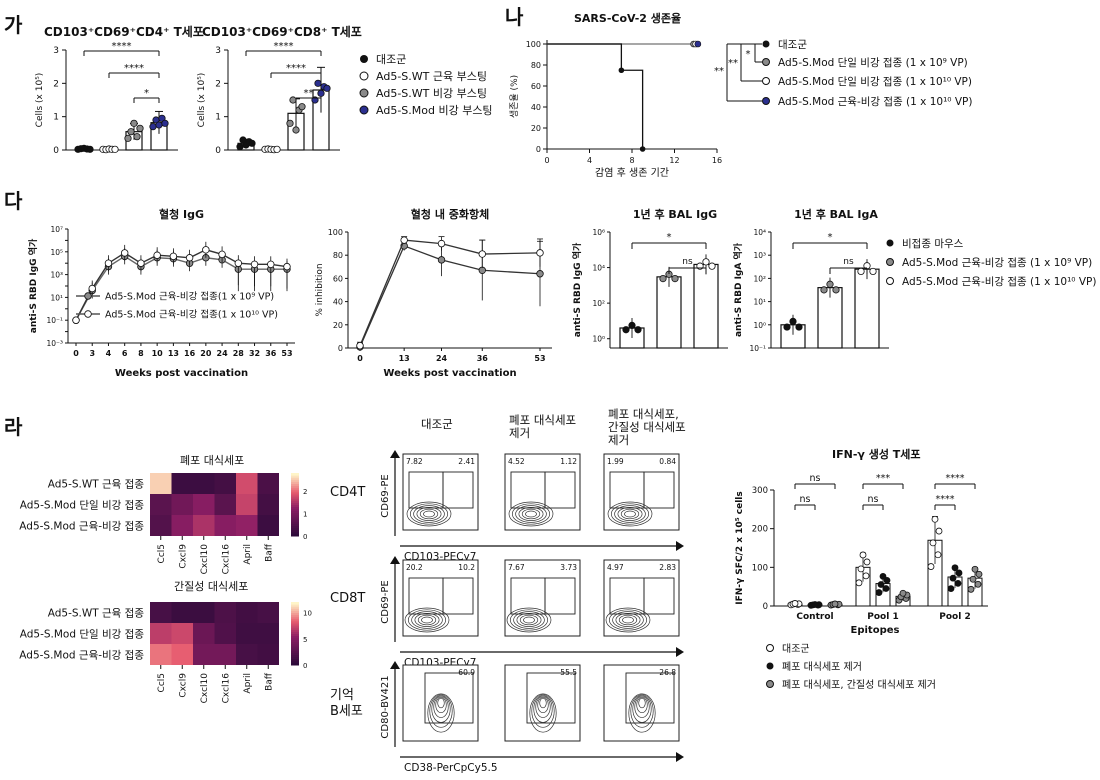 The height and width of the screenshot is (780, 1100). Describe the element at coordinates (757, 348) in the screenshot. I see `y-tick-label: 10⁻¹` at that location.